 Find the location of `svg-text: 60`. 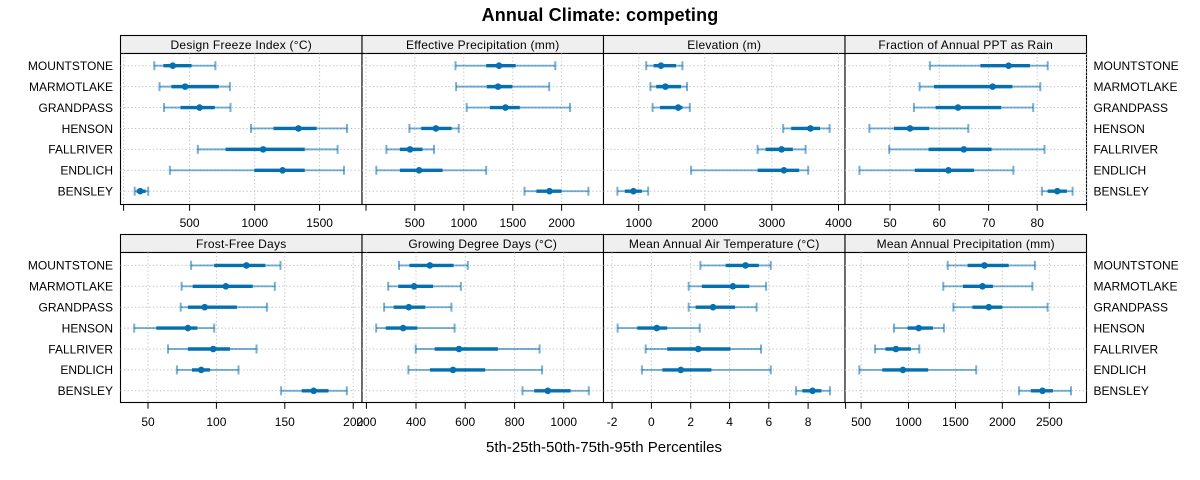

svg-text: 60 is located at coordinates (940, 223).